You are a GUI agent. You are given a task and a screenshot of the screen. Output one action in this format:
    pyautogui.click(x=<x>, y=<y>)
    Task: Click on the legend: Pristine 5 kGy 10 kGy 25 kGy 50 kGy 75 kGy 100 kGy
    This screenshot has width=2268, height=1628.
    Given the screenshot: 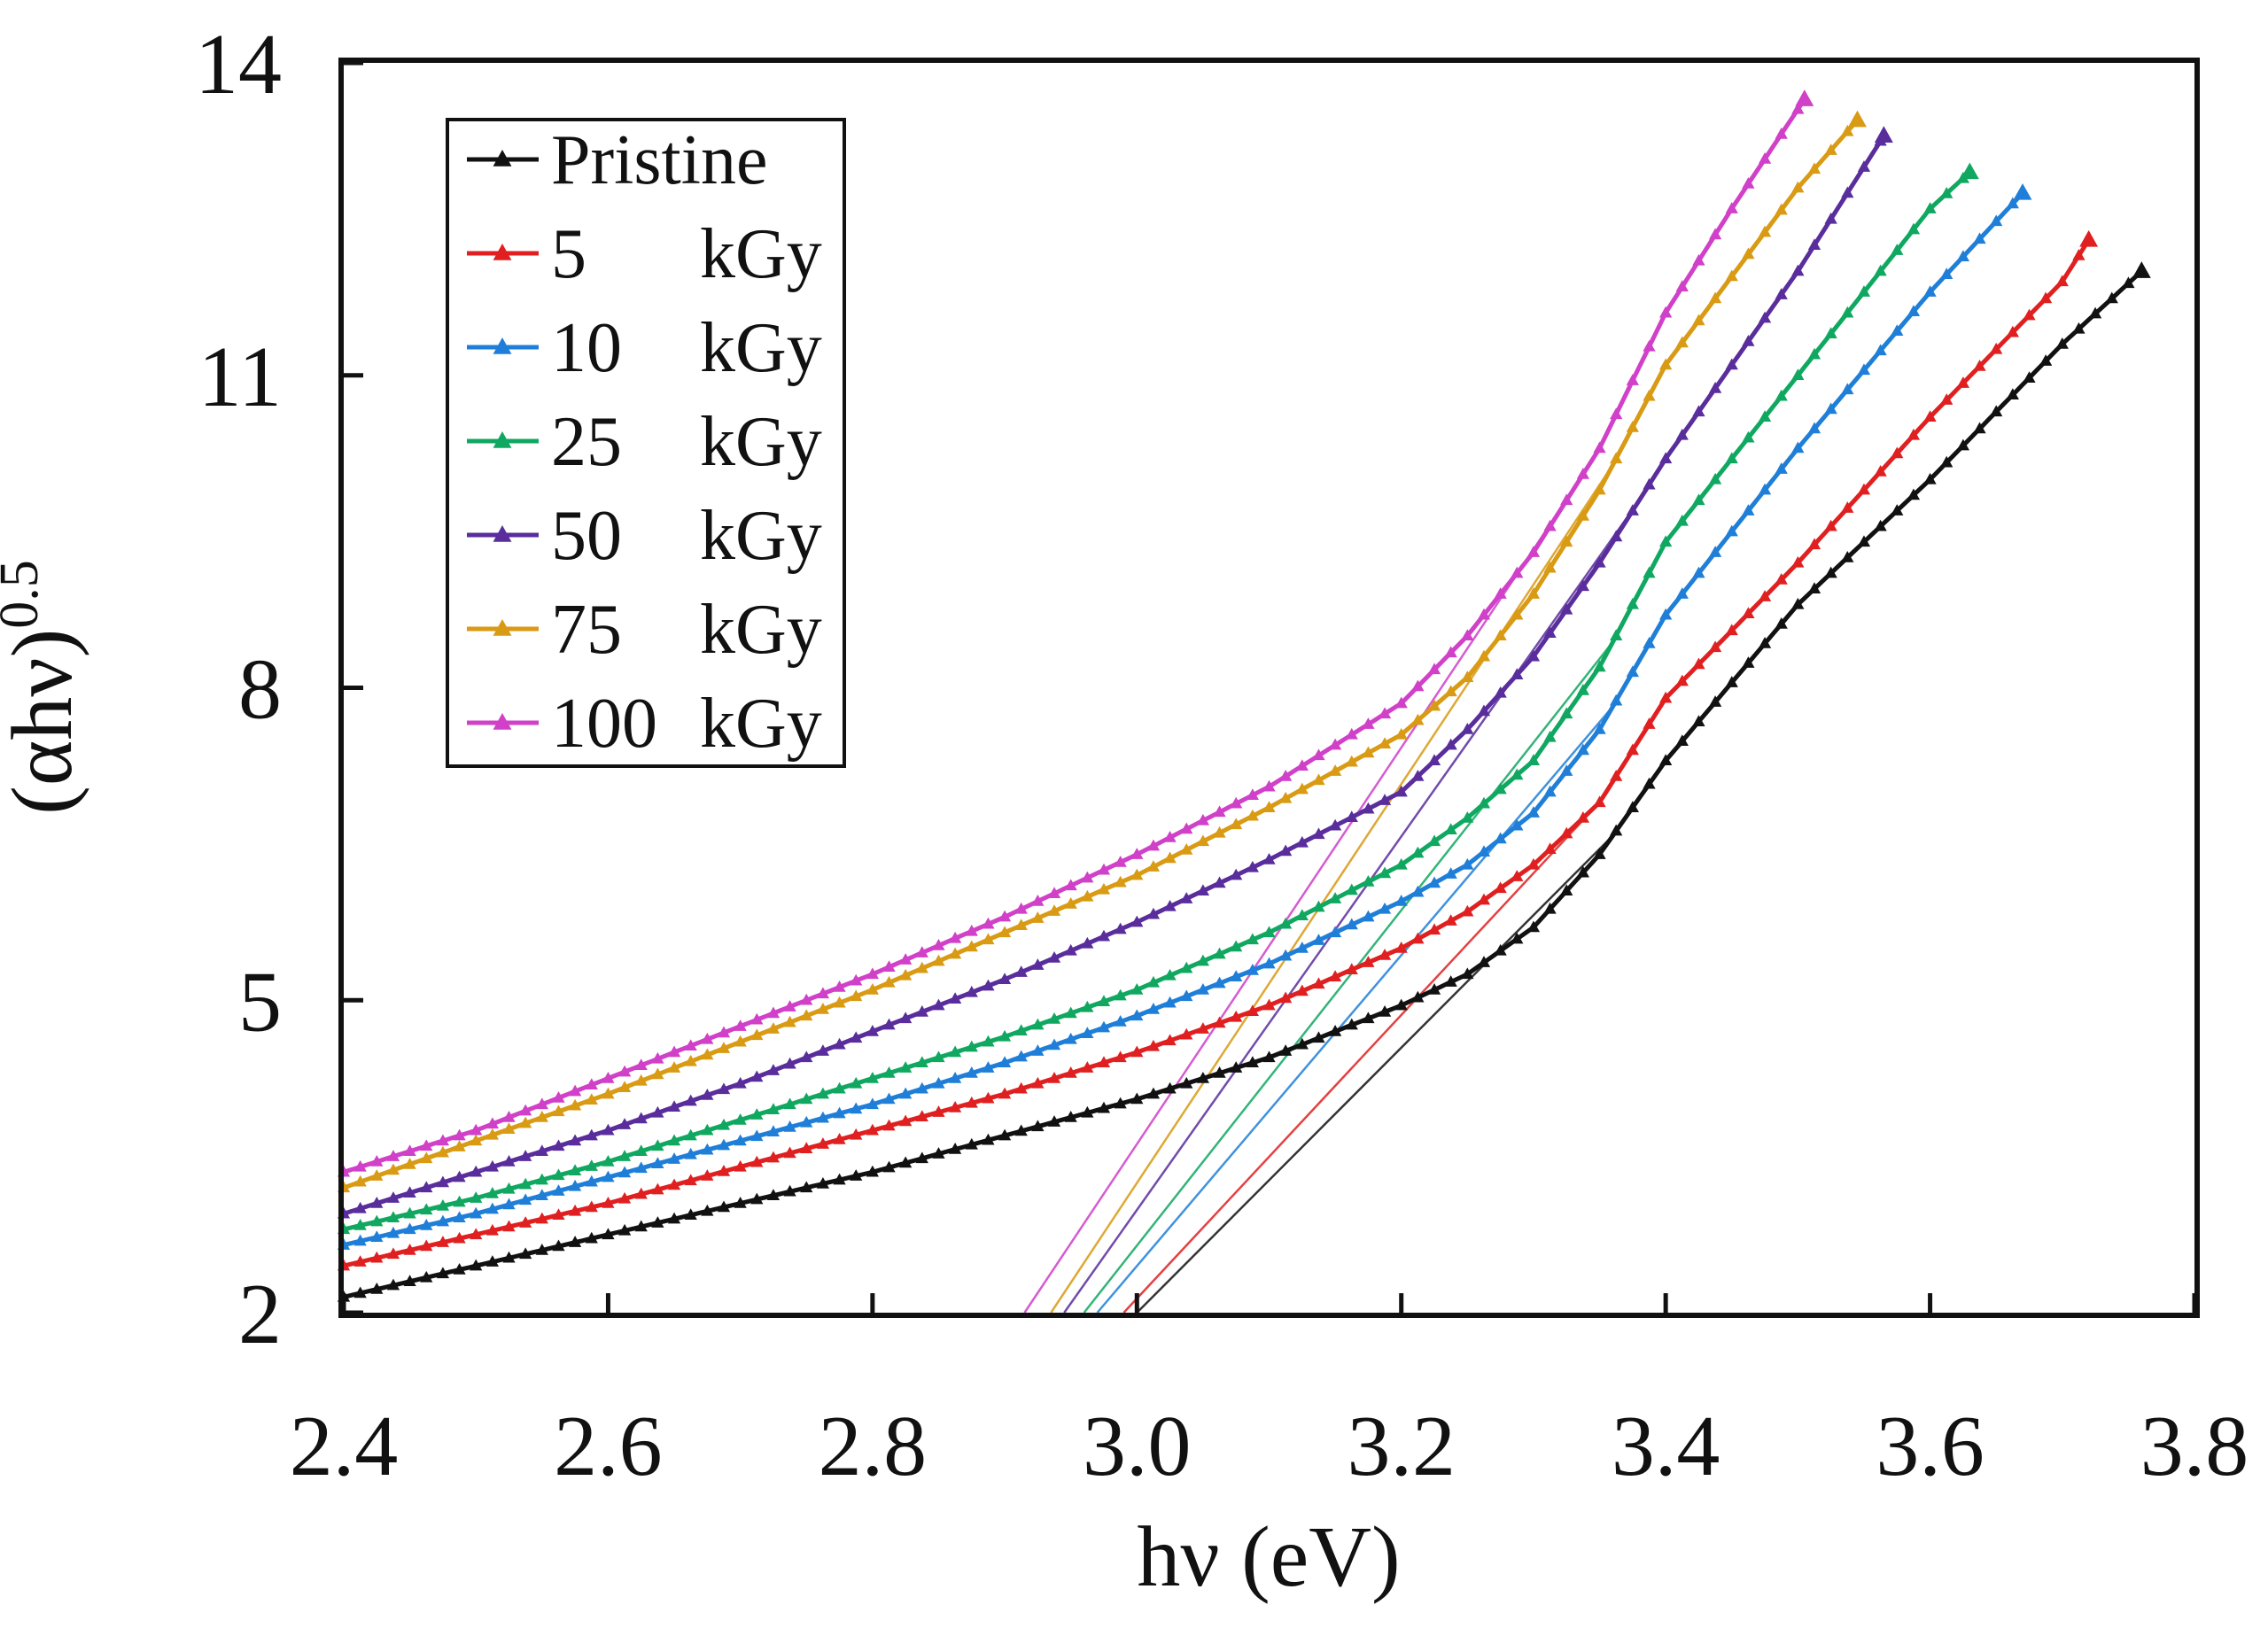 What is the action you would take?
    pyautogui.click(x=646, y=443)
    